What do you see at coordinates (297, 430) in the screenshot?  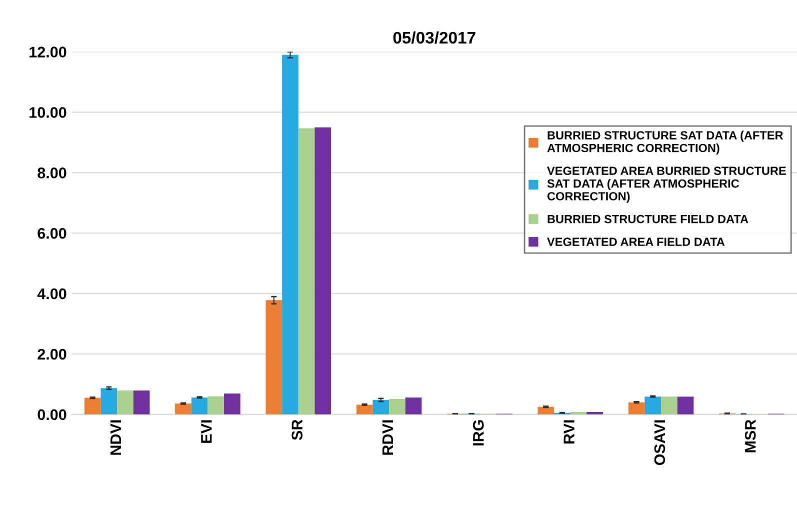 I see `x-tick-label: SR` at bounding box center [297, 430].